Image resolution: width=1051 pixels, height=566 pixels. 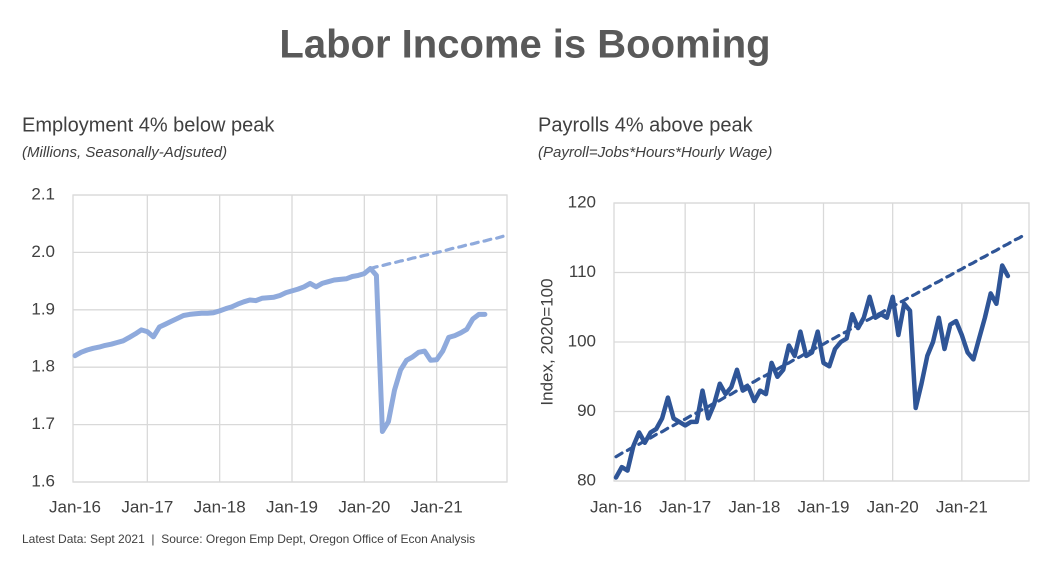 I want to click on chart-title: Payrolls 4% above peak, so click(x=646, y=125).